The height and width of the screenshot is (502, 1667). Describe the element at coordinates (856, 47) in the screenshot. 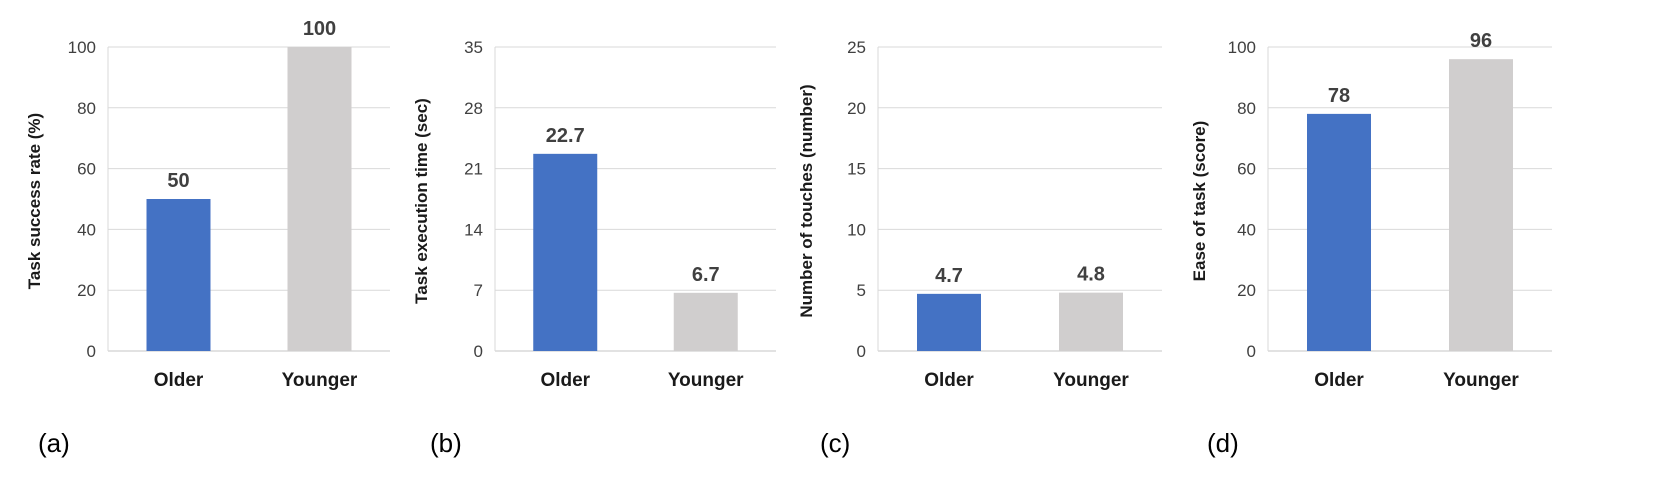

I see `y-tick-label: 25` at that location.